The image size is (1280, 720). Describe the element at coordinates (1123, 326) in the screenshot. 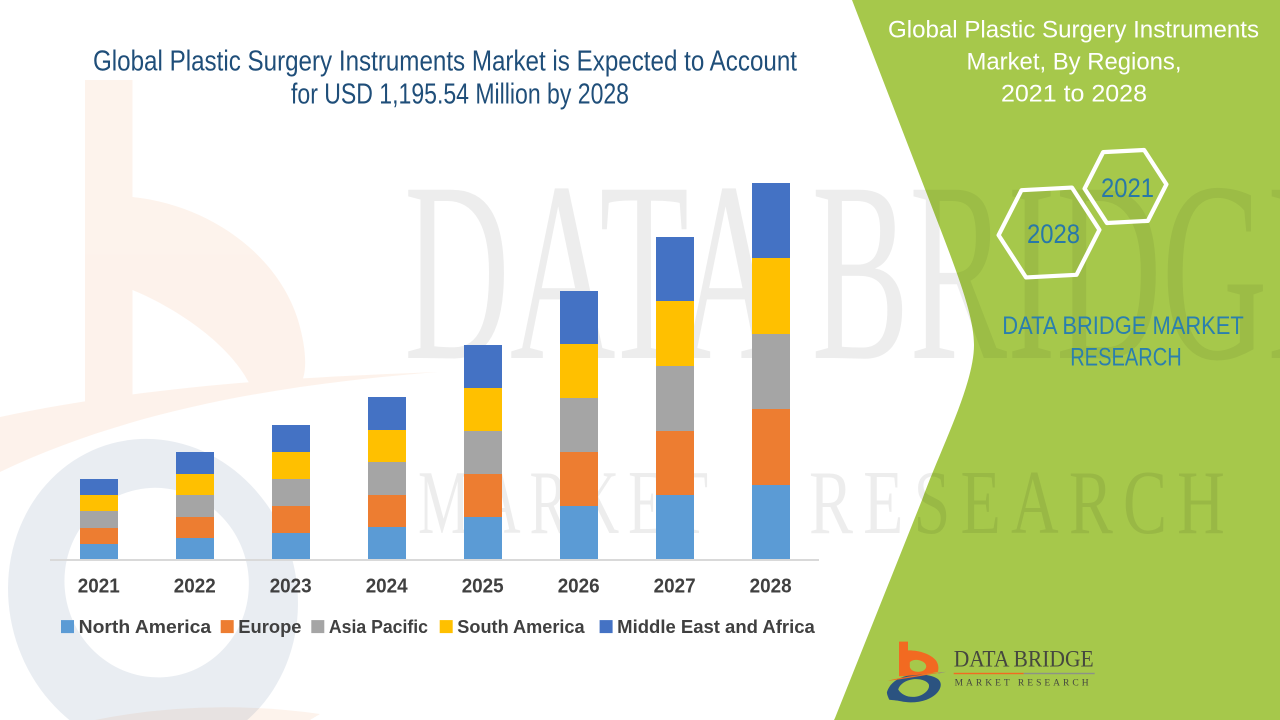

I see `svg-text: DATA BRIDGE MARKET` at that location.